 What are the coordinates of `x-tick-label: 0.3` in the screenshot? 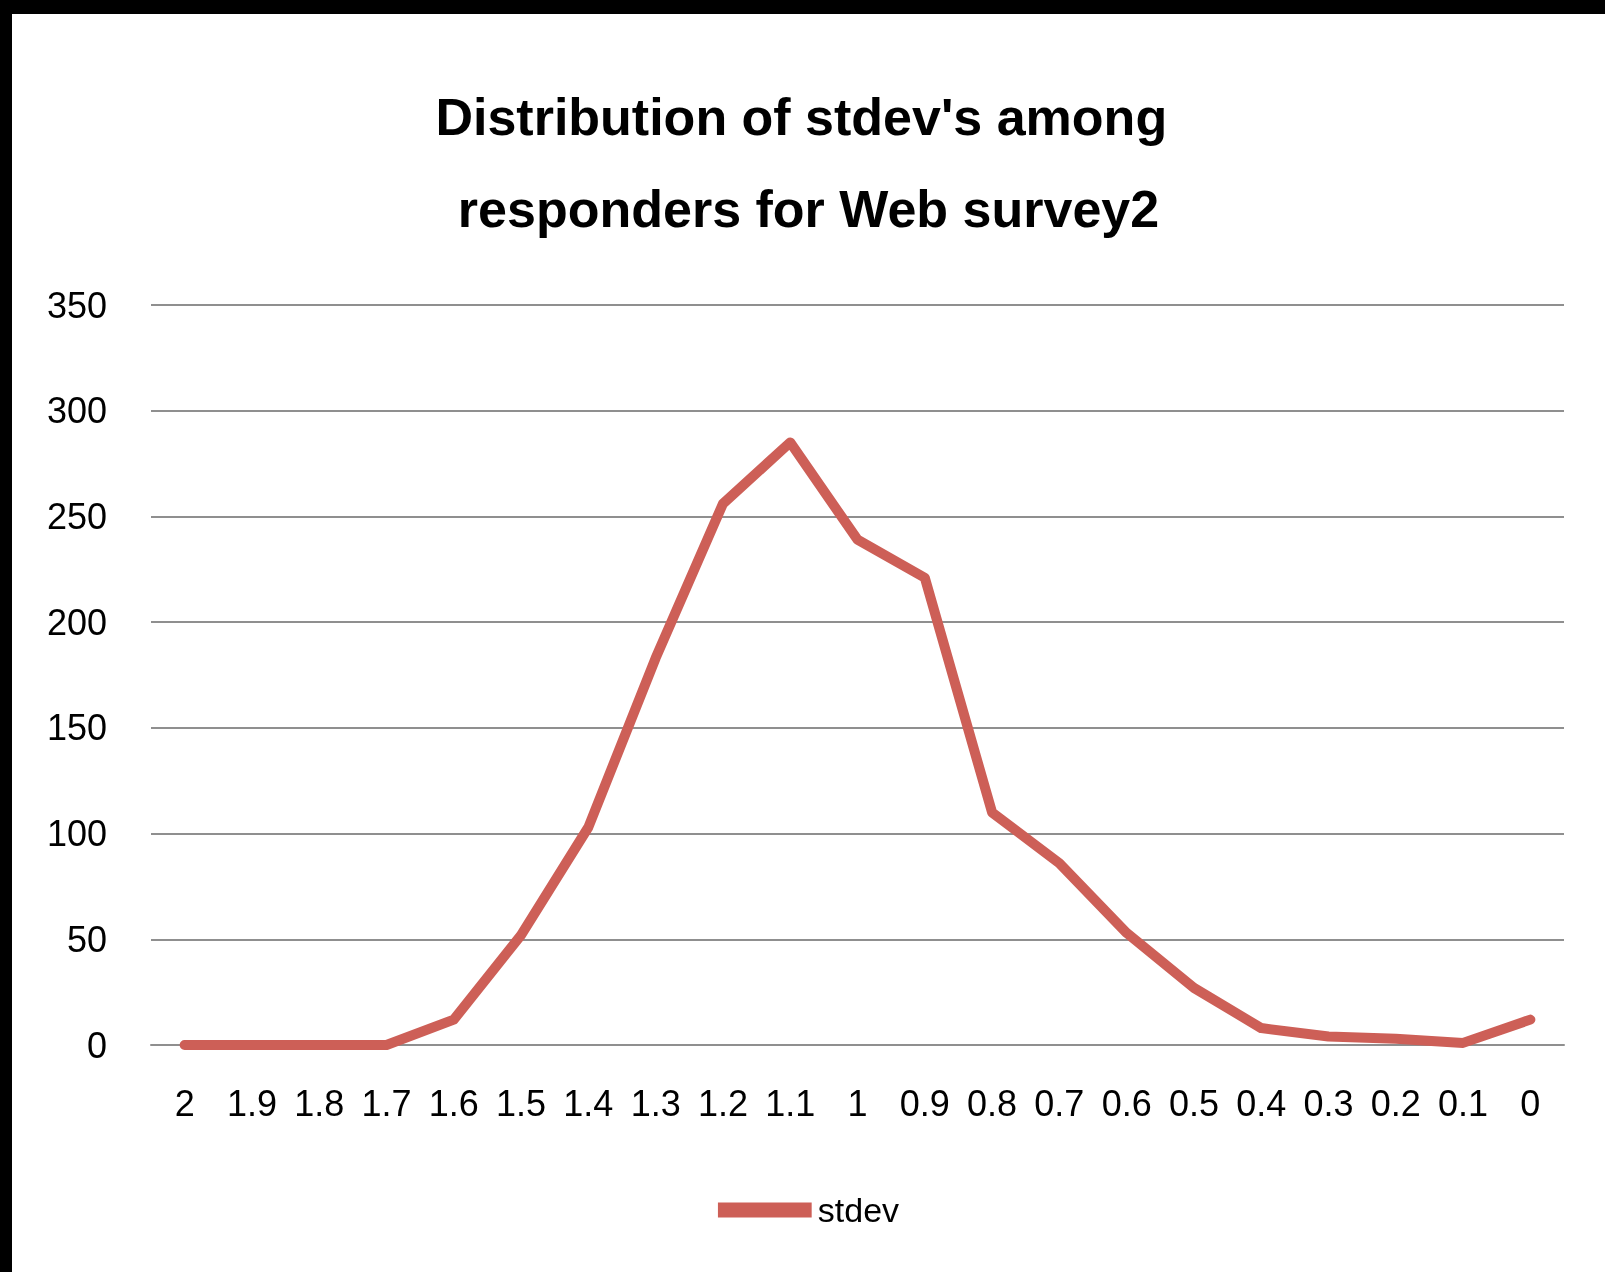 It's located at (1328, 1103).